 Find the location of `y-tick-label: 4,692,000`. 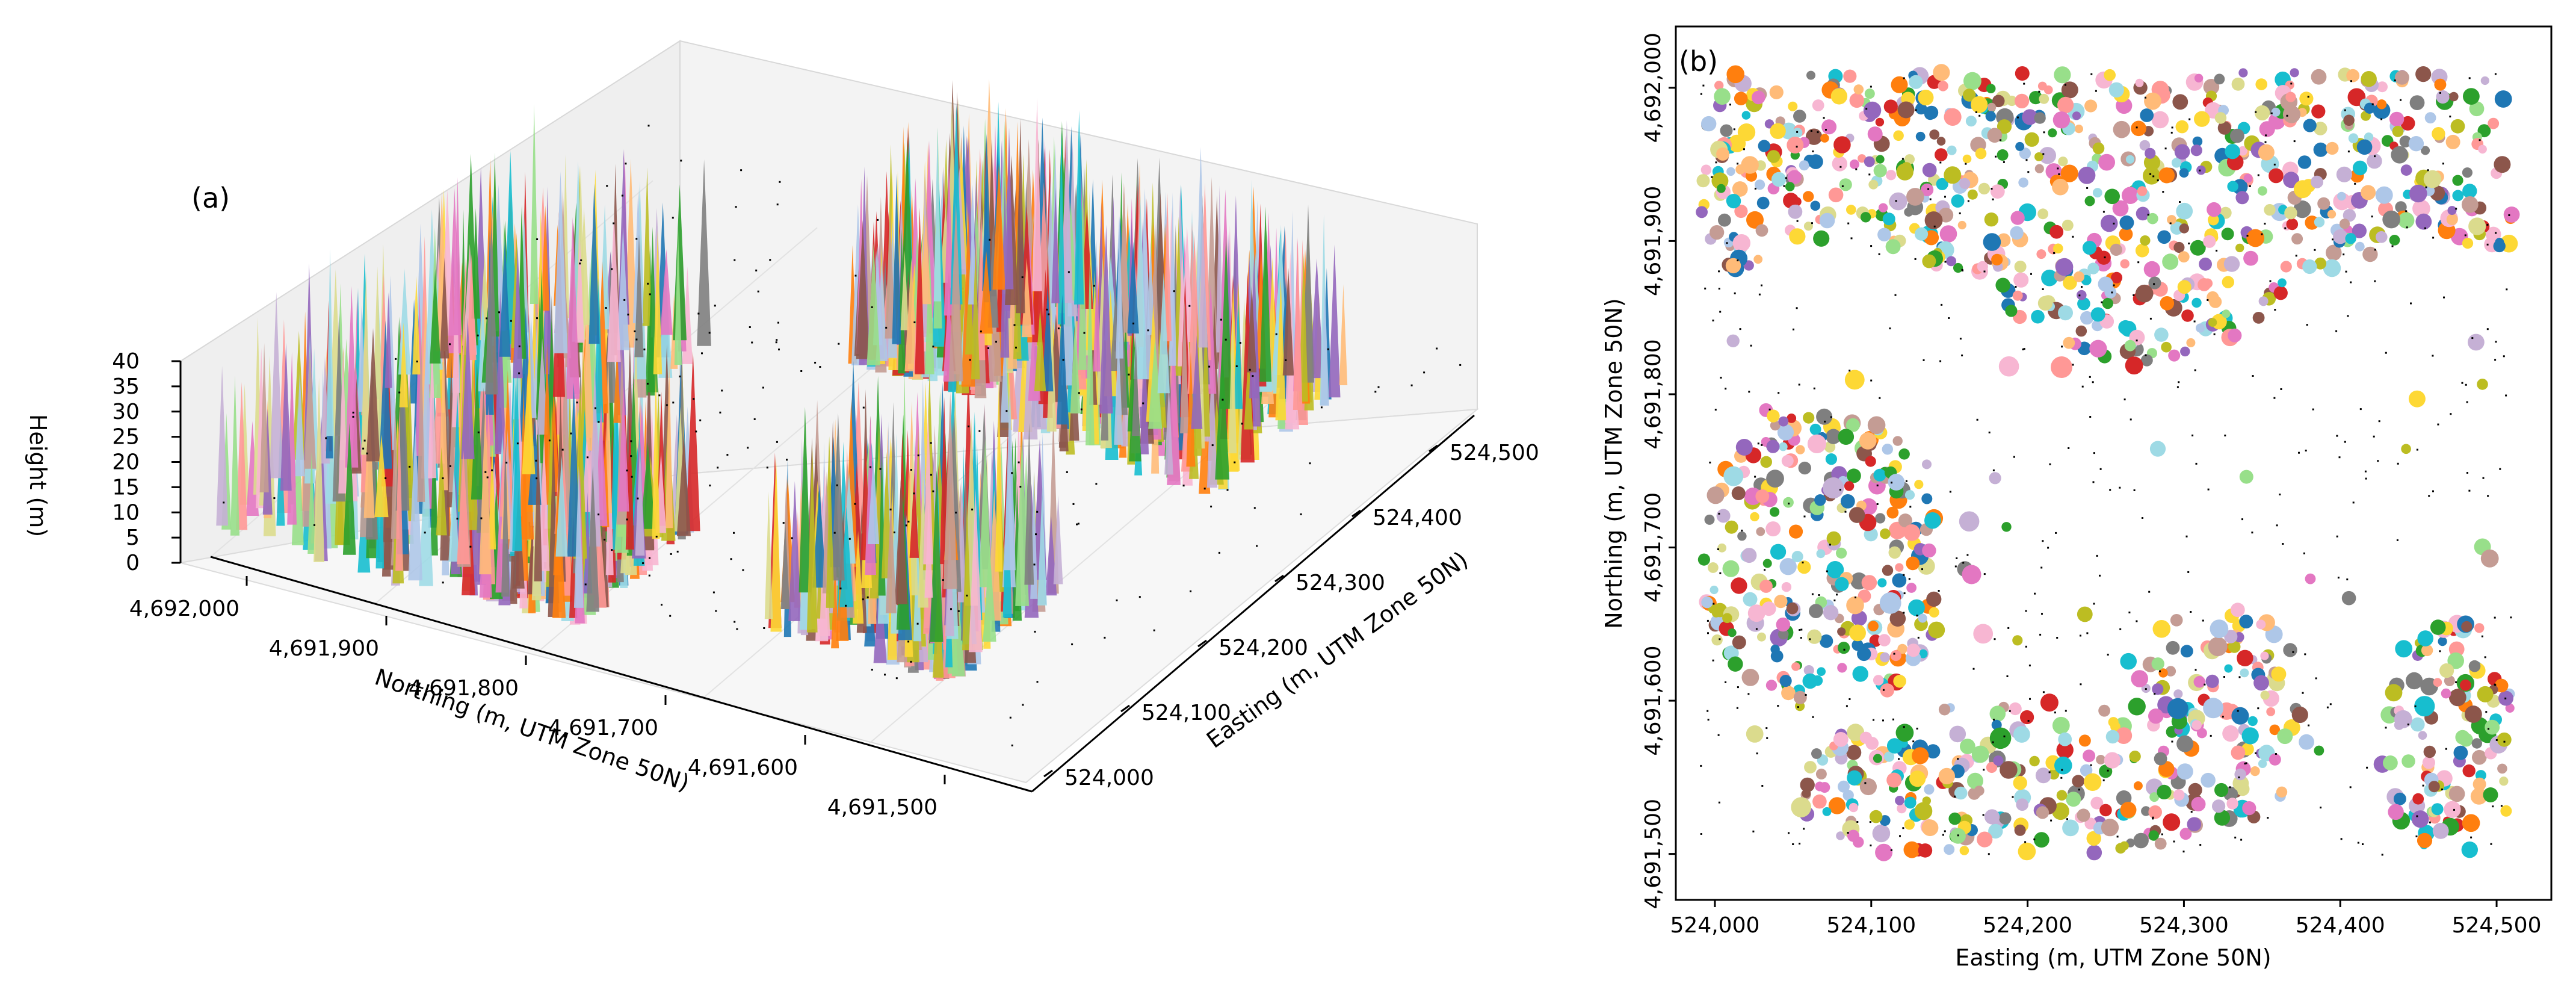

y-tick-label: 4,692,000 is located at coordinates (1653, 88).